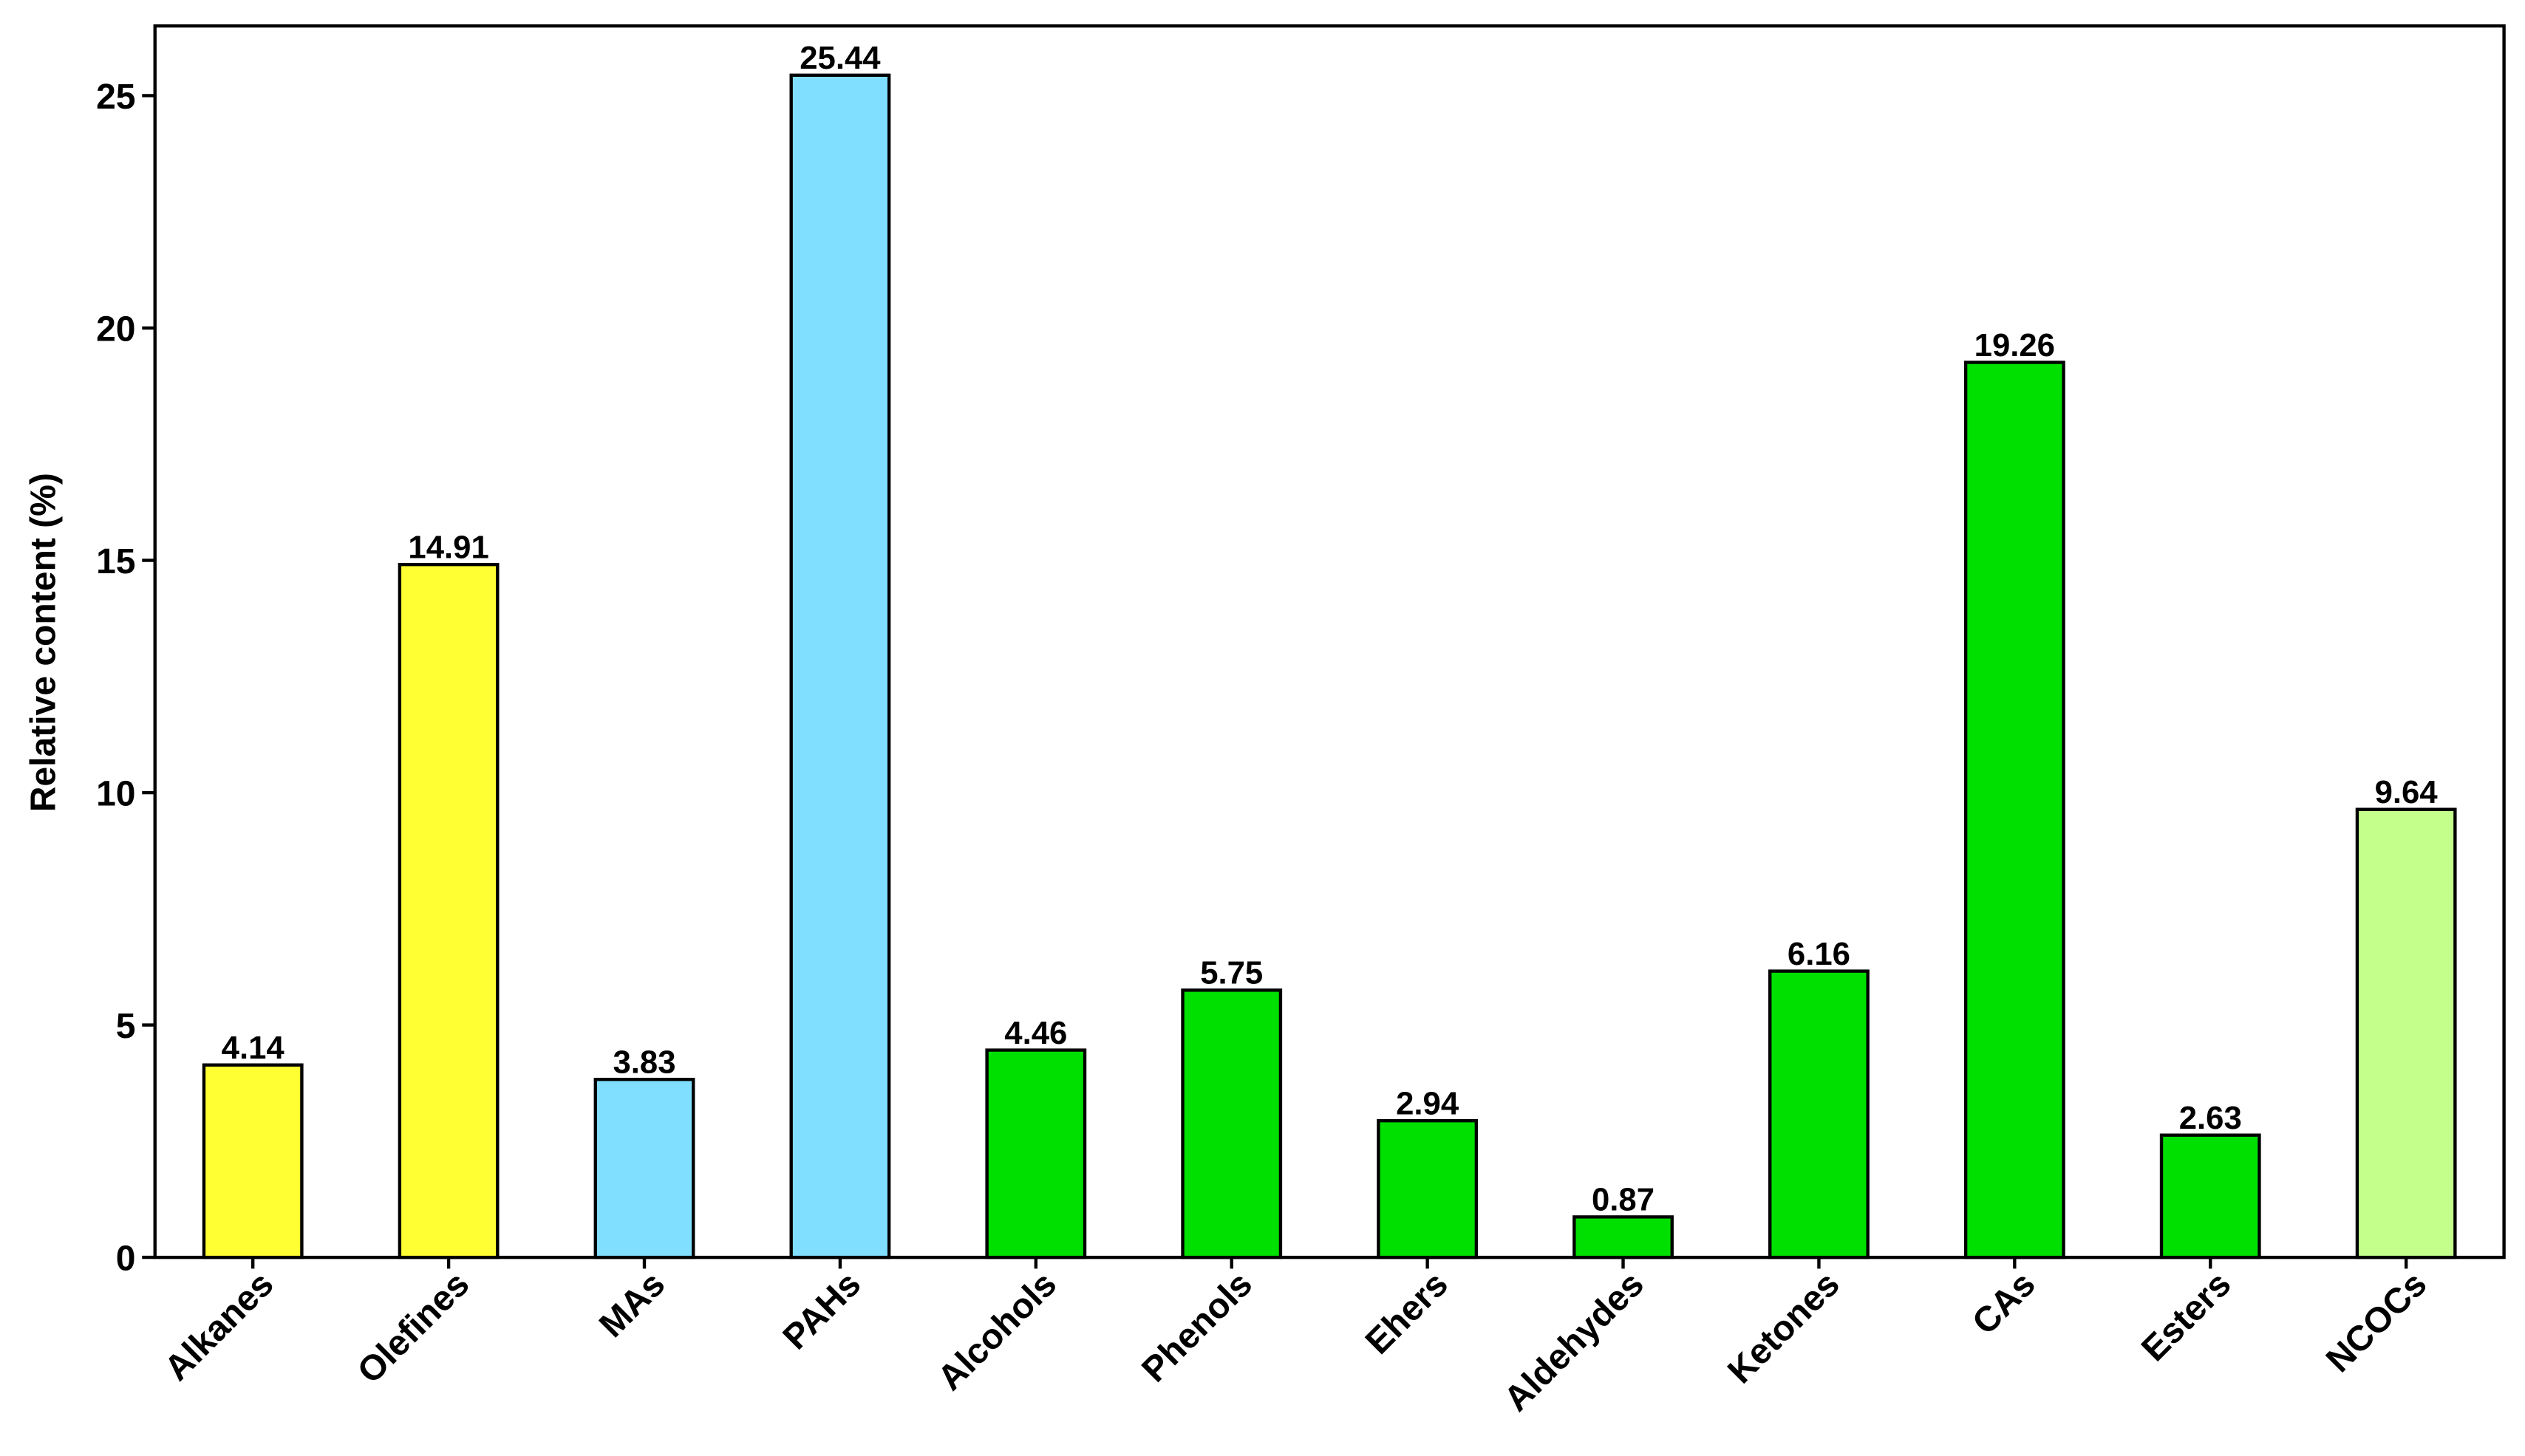  What do you see at coordinates (644, 1062) in the screenshot?
I see `value-label: 3.83` at bounding box center [644, 1062].